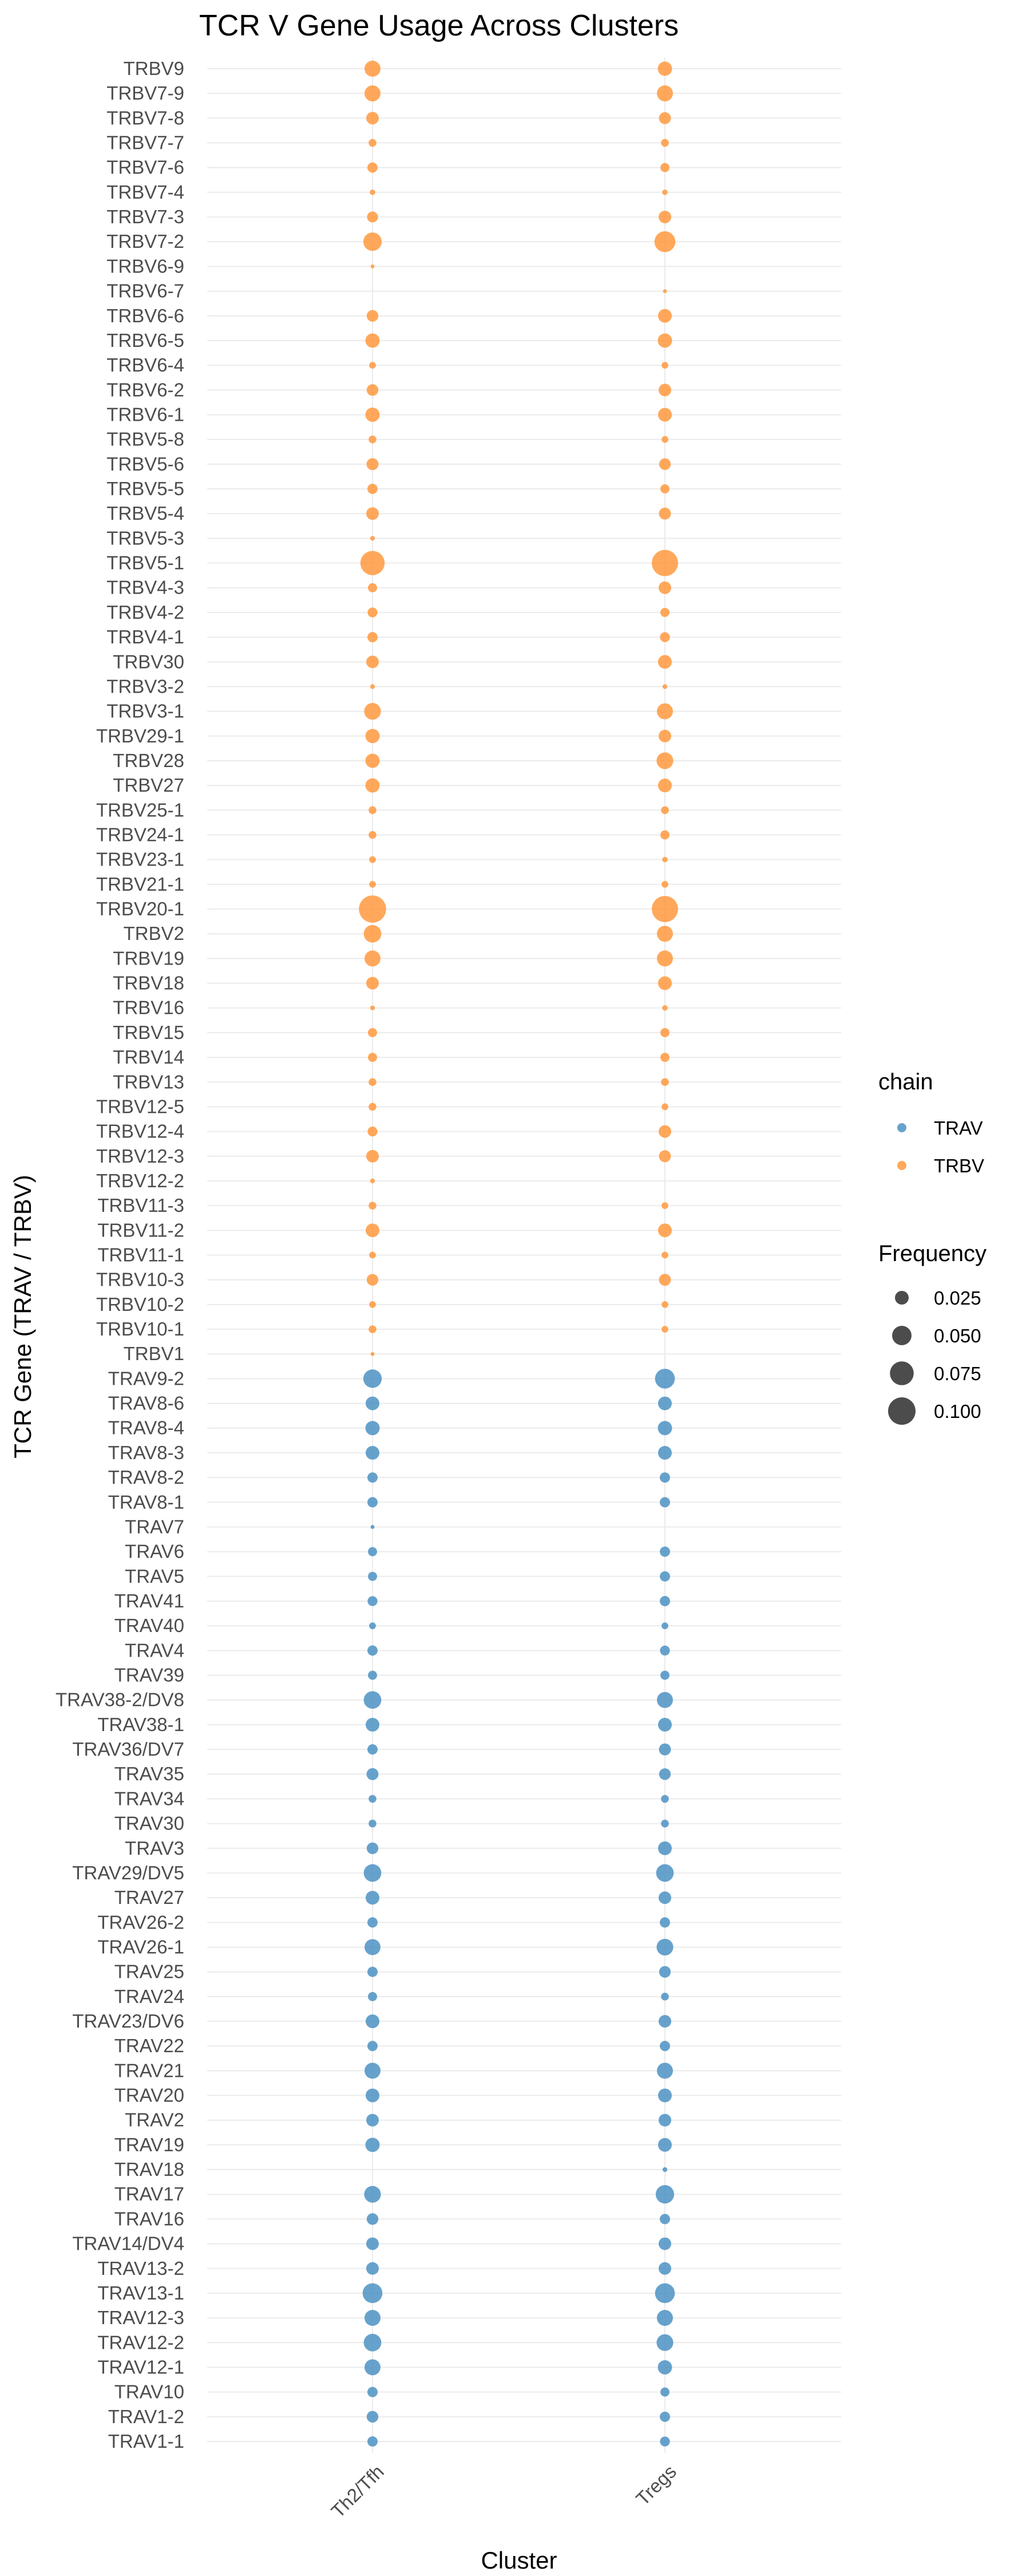 The image size is (1030, 2576). Describe the element at coordinates (149, 1625) in the screenshot. I see `y-tick-label: TRAV40` at that location.